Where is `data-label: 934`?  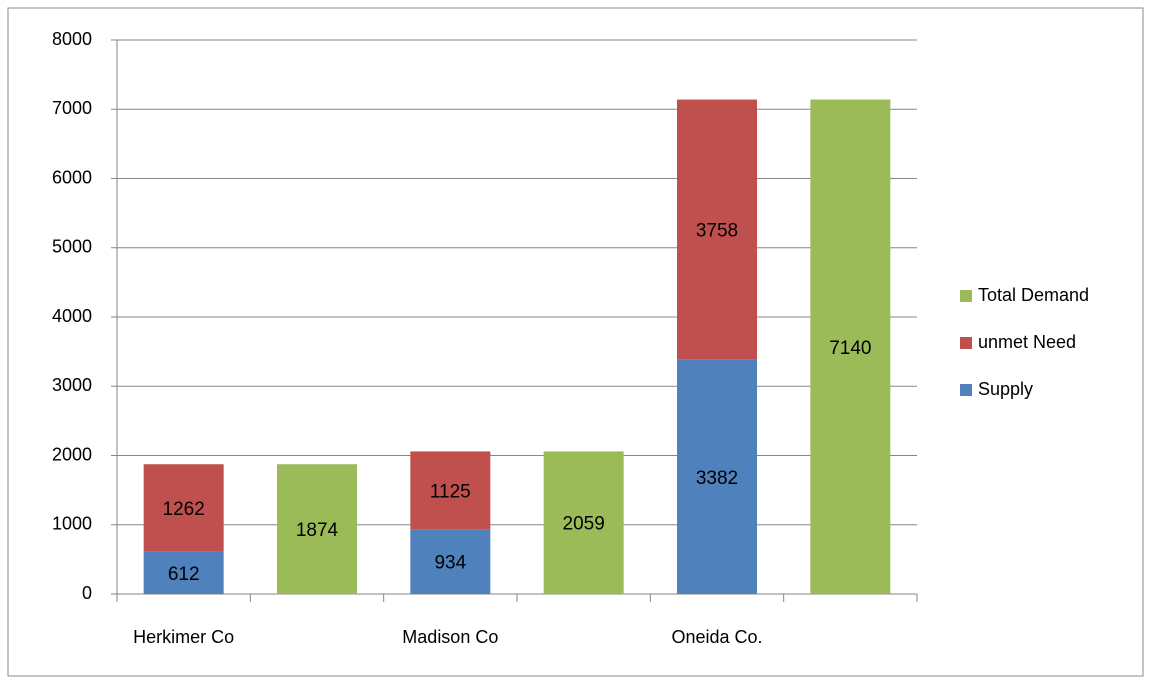
data-label: 934 is located at coordinates (450, 563).